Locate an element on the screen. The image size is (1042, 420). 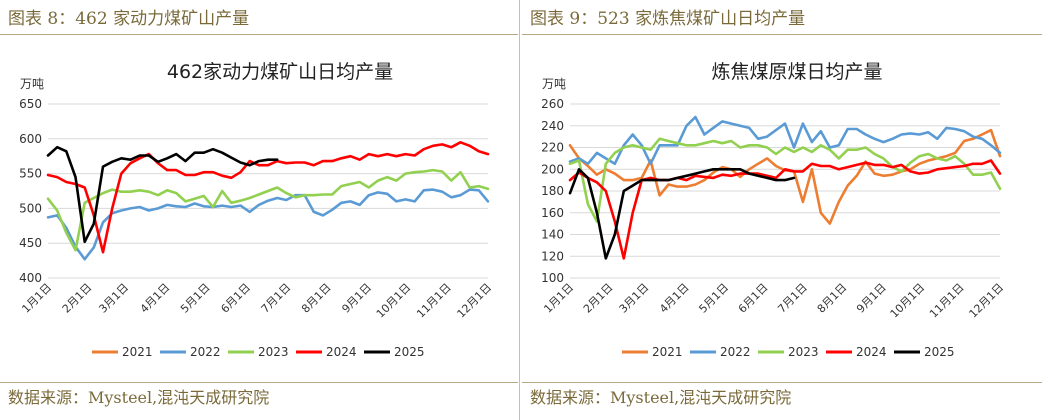
panel-divider is located at coordinates (519, 210).